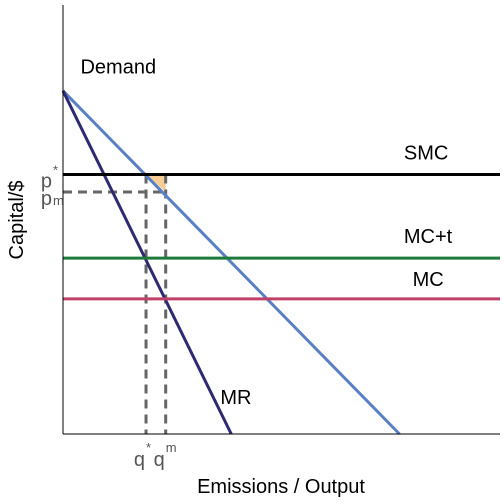  What do you see at coordinates (171, 447) in the screenshot?
I see `x-tick-sup-m: m` at bounding box center [171, 447].